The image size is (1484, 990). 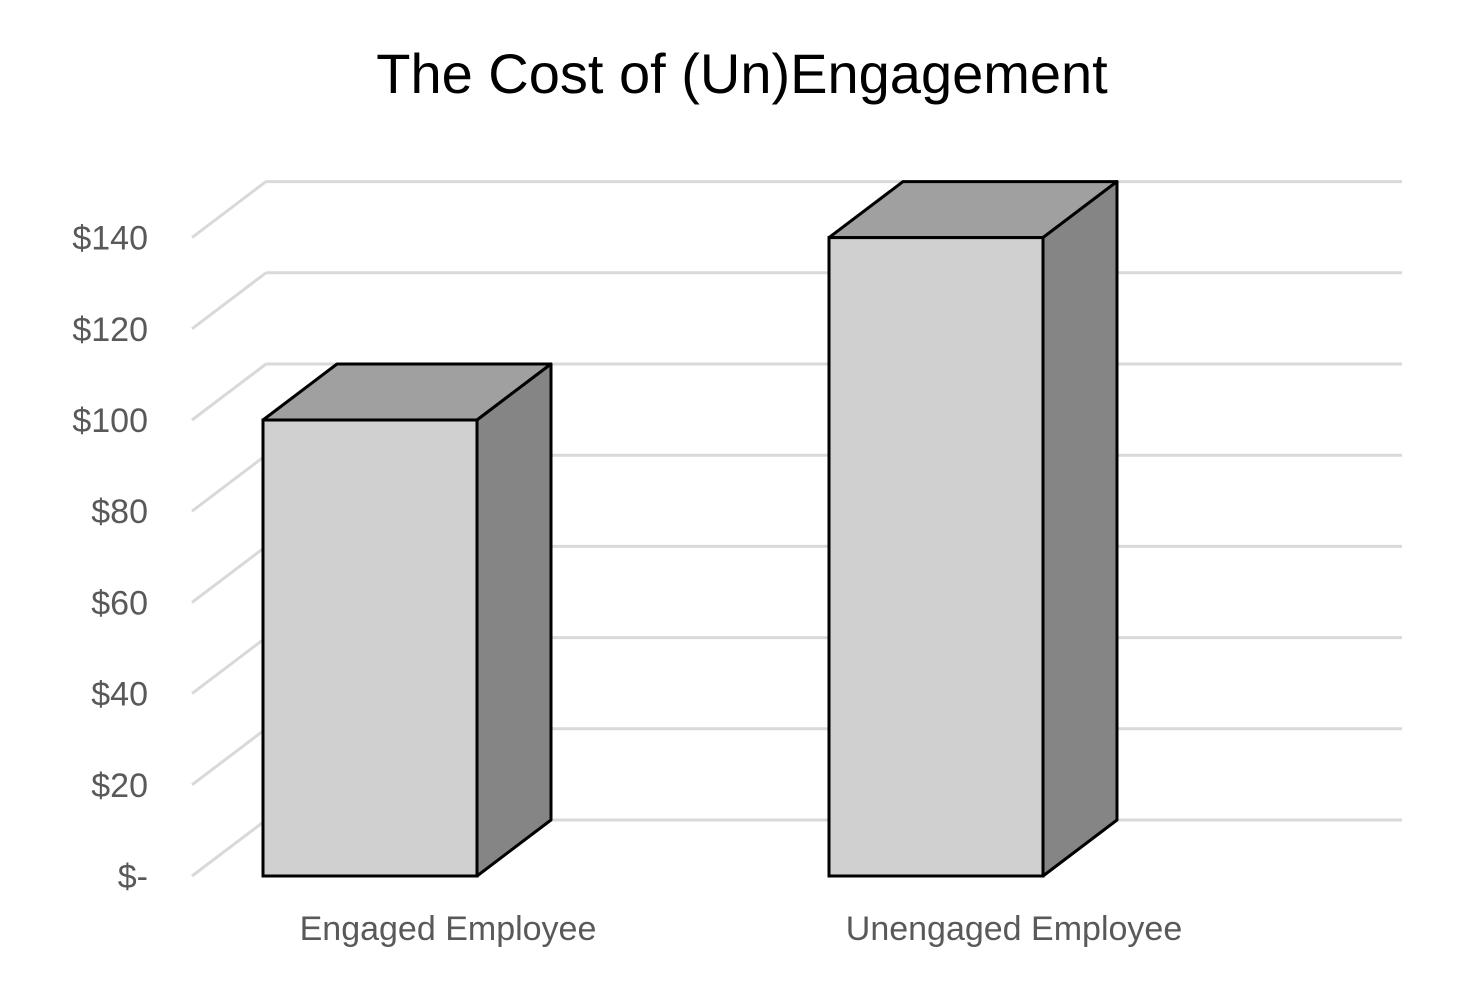 What do you see at coordinates (119, 512) in the screenshot?
I see `y-tick-label: $80` at bounding box center [119, 512].